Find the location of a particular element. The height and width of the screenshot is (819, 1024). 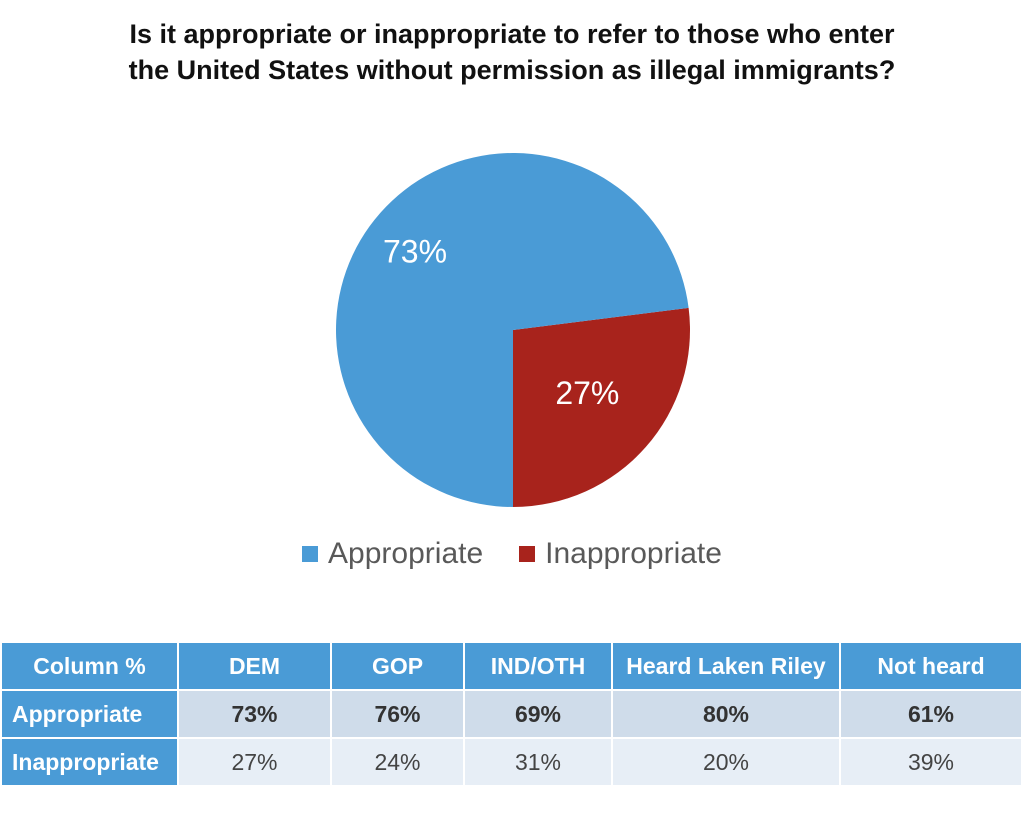

legend: Appropriate Inappropriate is located at coordinates (512, 554).